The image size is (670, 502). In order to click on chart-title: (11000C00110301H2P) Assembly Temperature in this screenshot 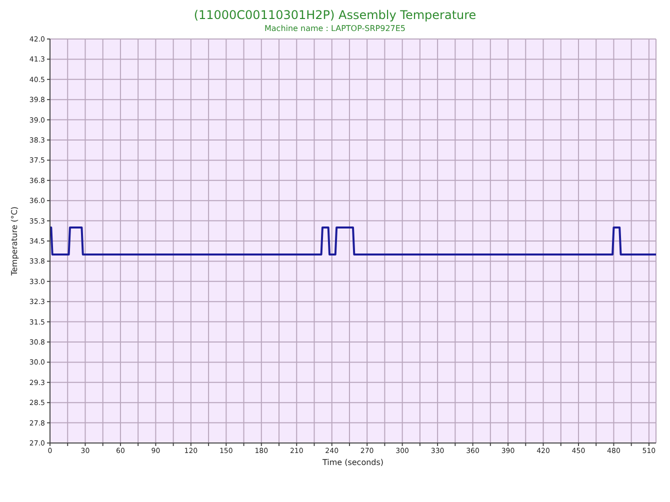, I will do `click(335, 15)`.